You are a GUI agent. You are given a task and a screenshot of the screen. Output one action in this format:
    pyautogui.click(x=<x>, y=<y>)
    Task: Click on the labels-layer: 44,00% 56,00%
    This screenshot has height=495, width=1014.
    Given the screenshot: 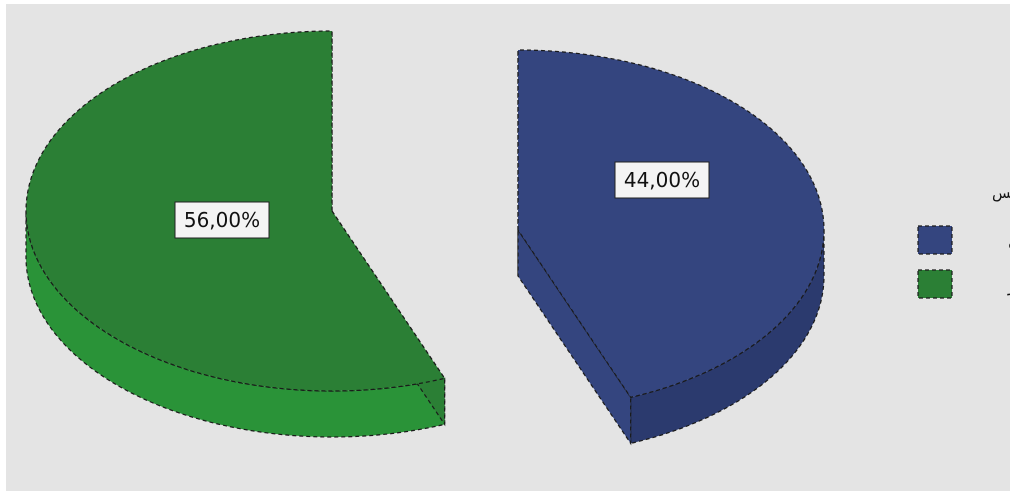 What is the action you would take?
    pyautogui.click(x=442, y=200)
    